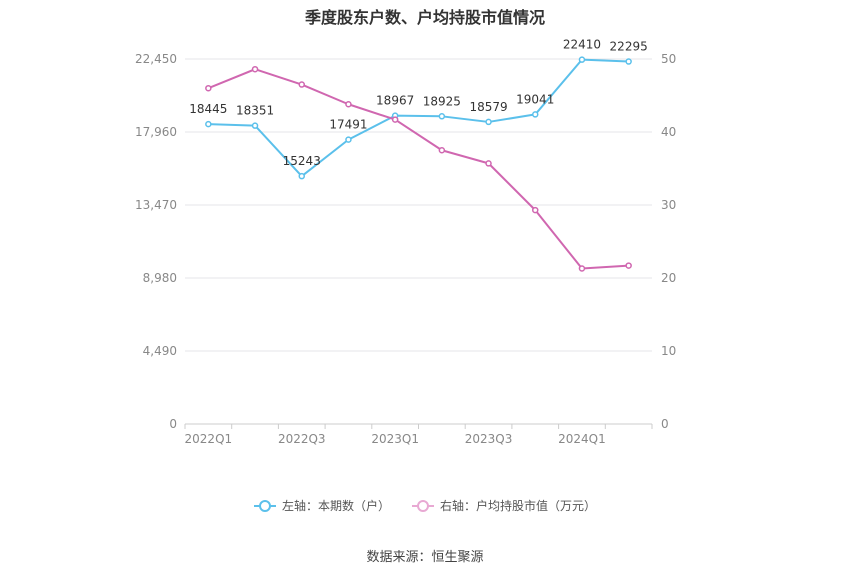 This screenshot has height=575, width=850. What do you see at coordinates (582, 45) in the screenshot?
I see `data-label: 22410` at bounding box center [582, 45].